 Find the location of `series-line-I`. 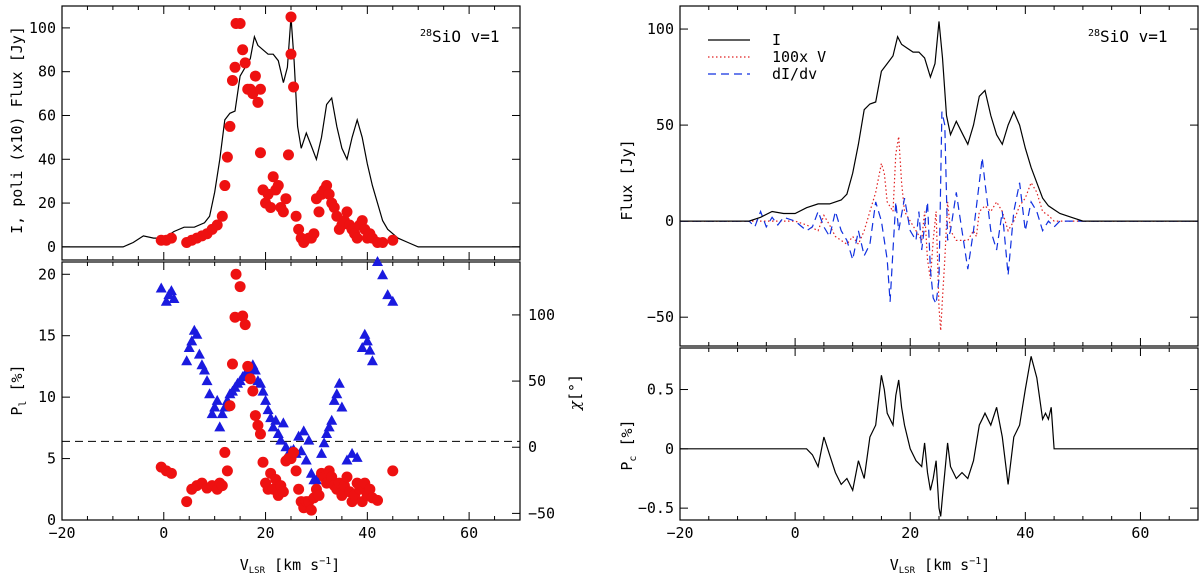

series-line-I is located at coordinates (939, 121).